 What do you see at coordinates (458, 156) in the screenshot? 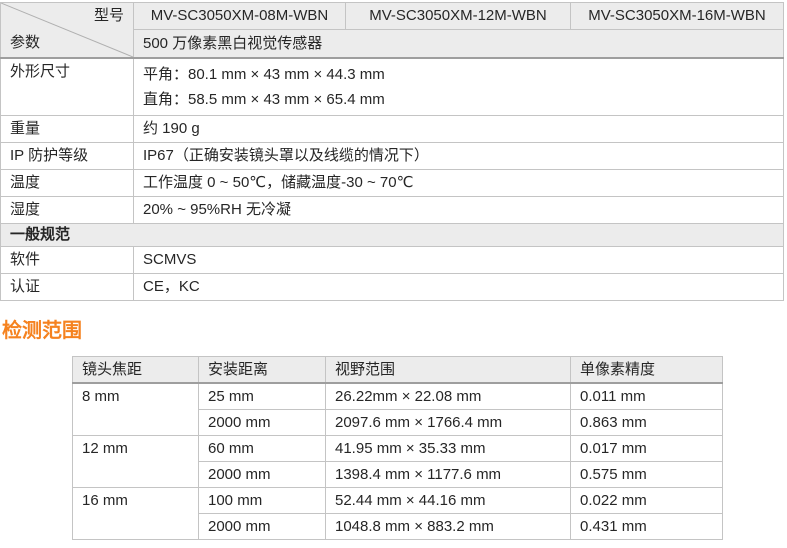
I see `spec-value-cell: IP67（正确安装镜头罩以及线缆的情况下）` at bounding box center [458, 156].